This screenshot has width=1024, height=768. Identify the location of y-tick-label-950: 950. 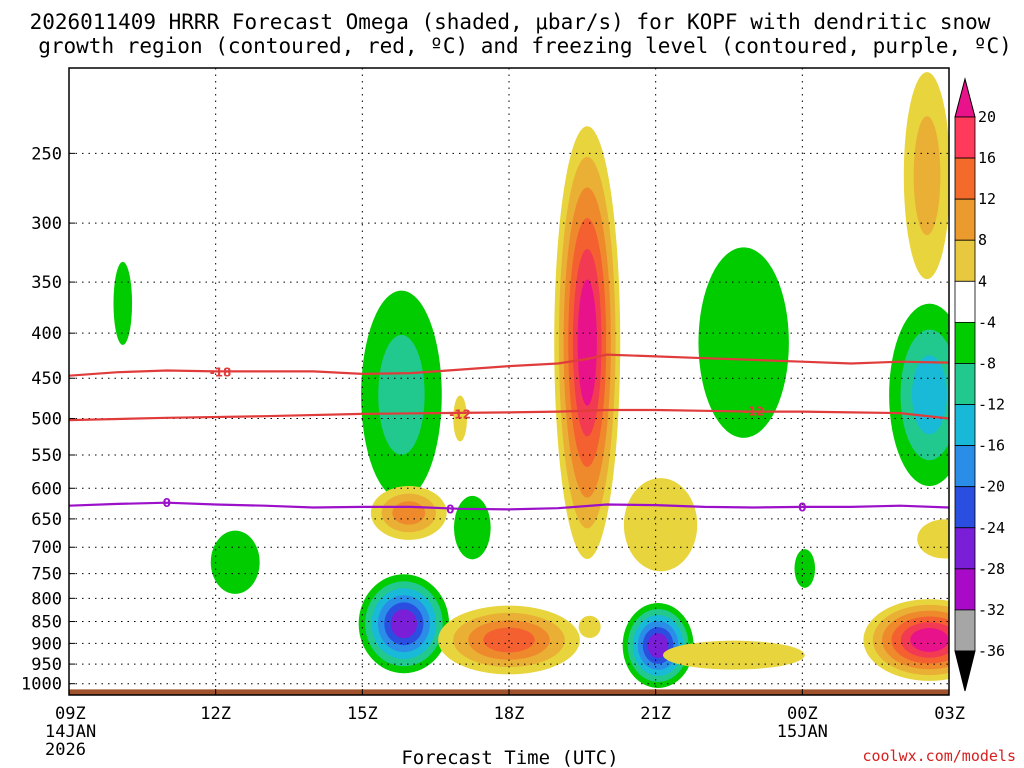
(46, 665).